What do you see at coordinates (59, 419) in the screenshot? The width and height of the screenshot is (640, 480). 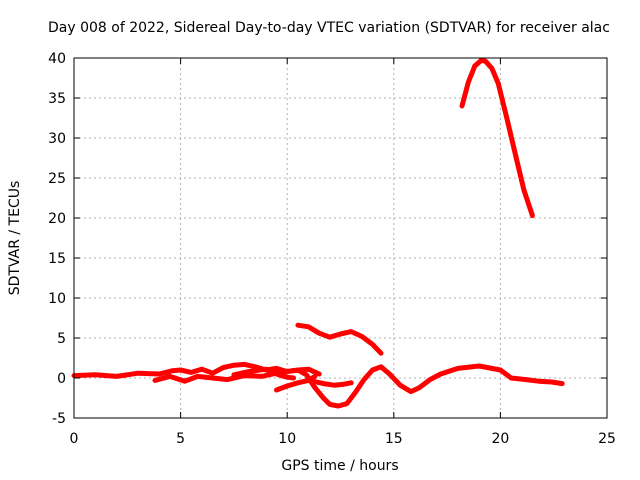 I see `y-tick-label: -5` at bounding box center [59, 419].